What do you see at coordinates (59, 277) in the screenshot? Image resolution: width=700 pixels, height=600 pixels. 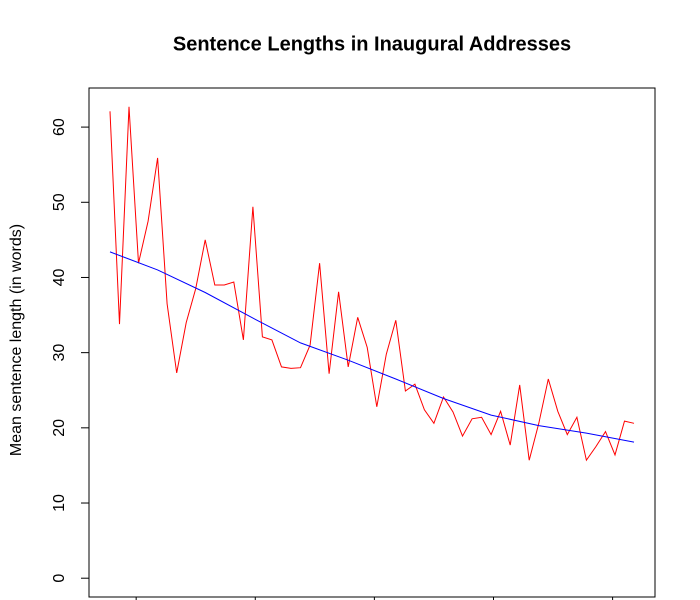 I see `y-tick-label: 40` at bounding box center [59, 277].